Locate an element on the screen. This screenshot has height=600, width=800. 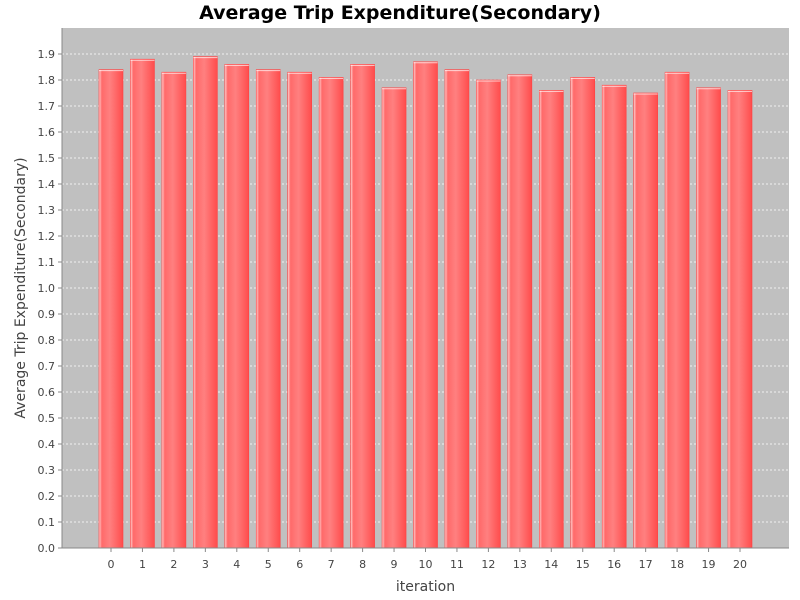
x-tick-label: 8 is located at coordinates (362, 564).